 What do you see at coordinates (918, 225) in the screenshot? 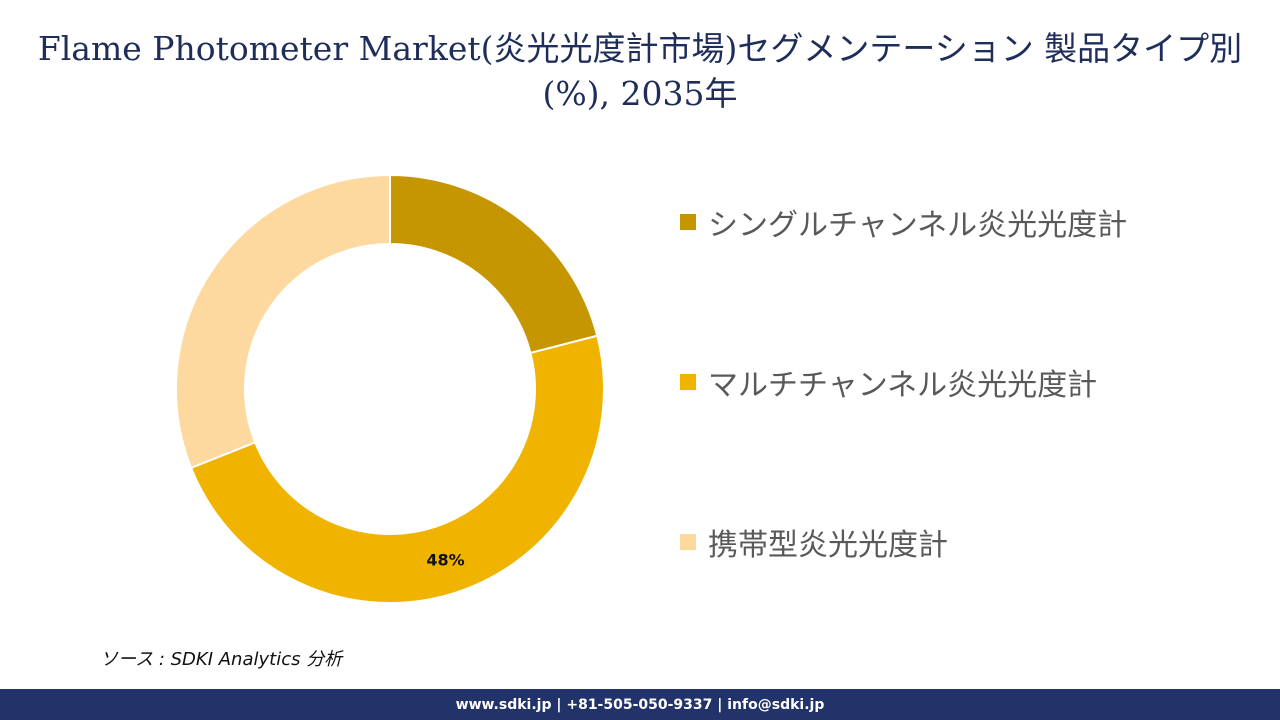
I see `legend-label: シングルチャンネル炎光光度計` at bounding box center [918, 225].